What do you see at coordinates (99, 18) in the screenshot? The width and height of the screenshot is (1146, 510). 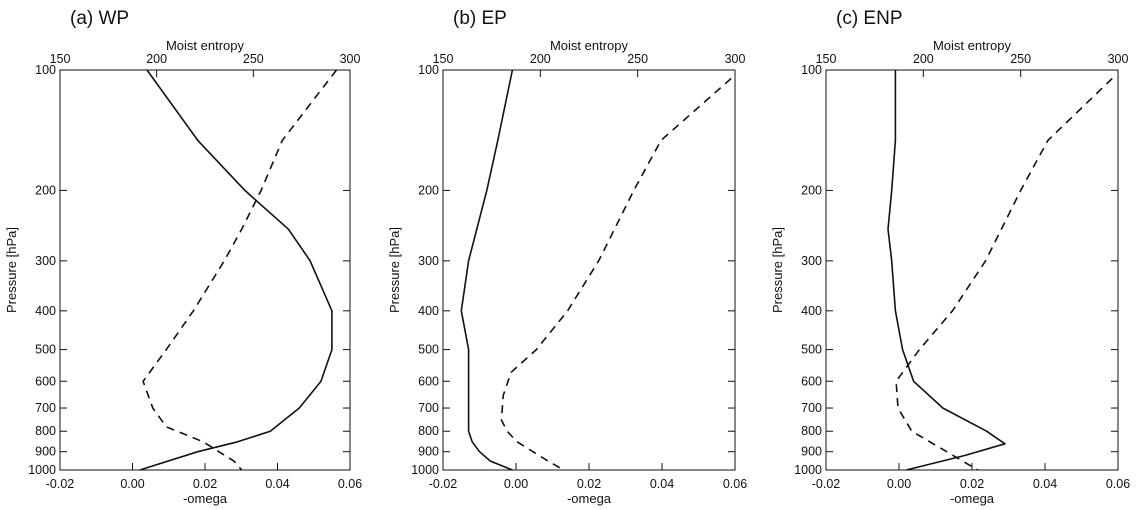 I see `panel-title: (a) WP` at bounding box center [99, 18].